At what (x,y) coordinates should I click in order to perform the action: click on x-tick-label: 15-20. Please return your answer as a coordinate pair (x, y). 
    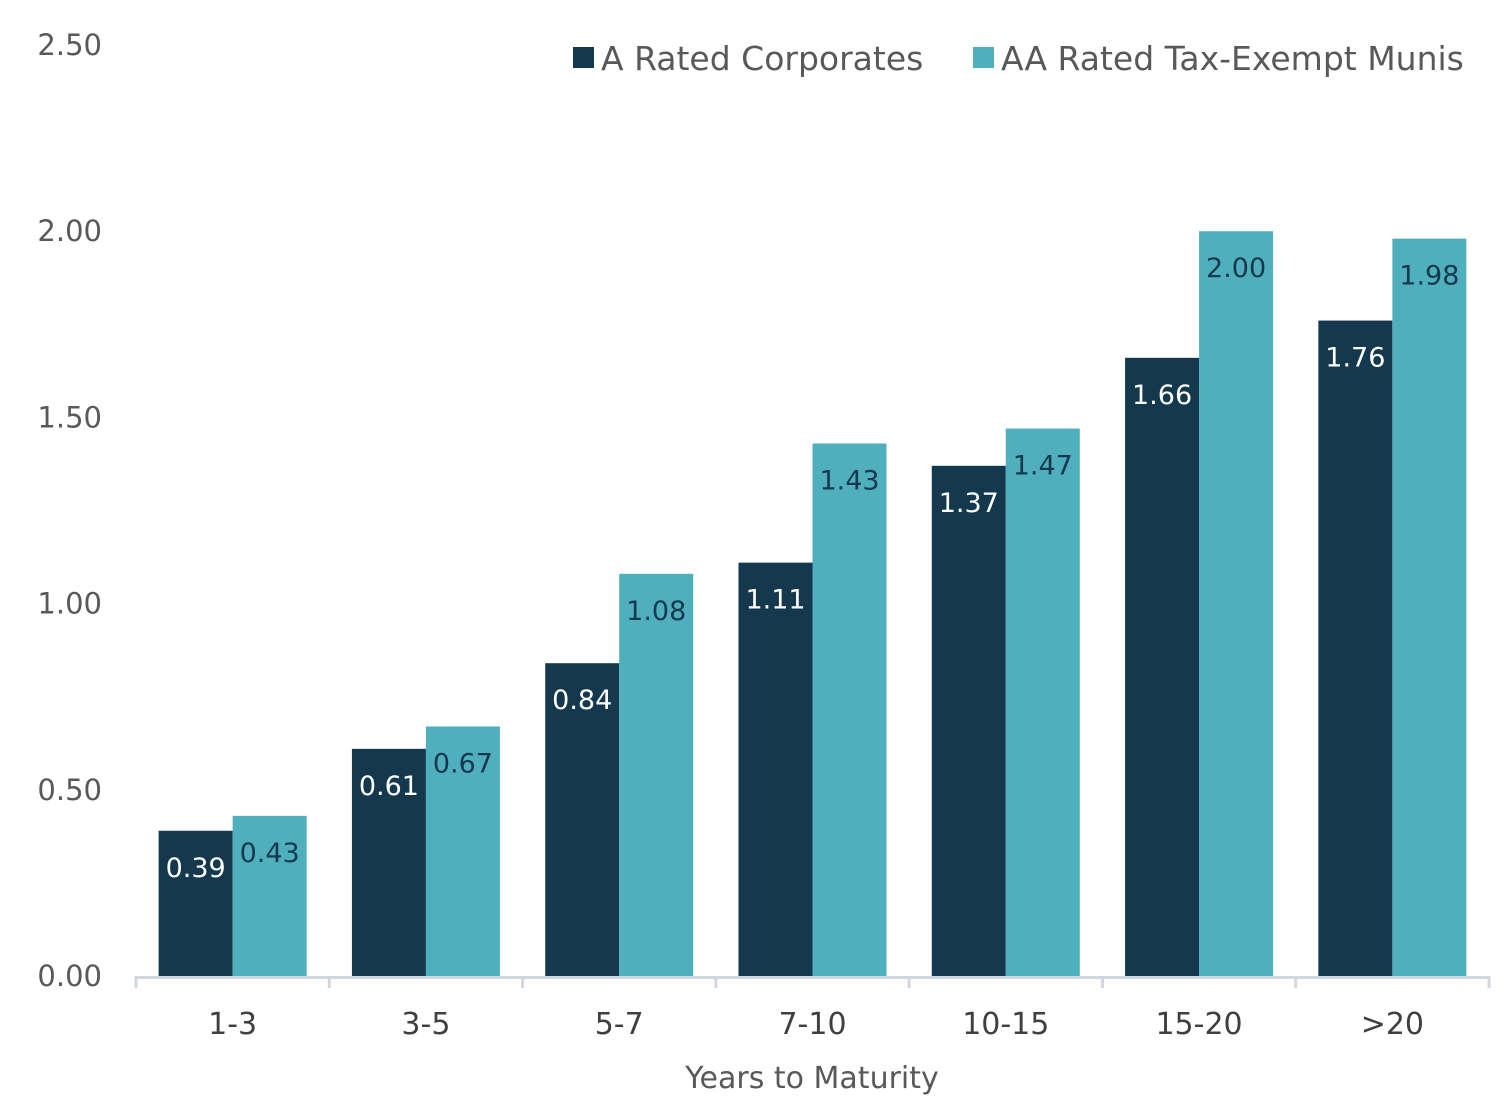
    Looking at the image, I should click on (1198, 1024).